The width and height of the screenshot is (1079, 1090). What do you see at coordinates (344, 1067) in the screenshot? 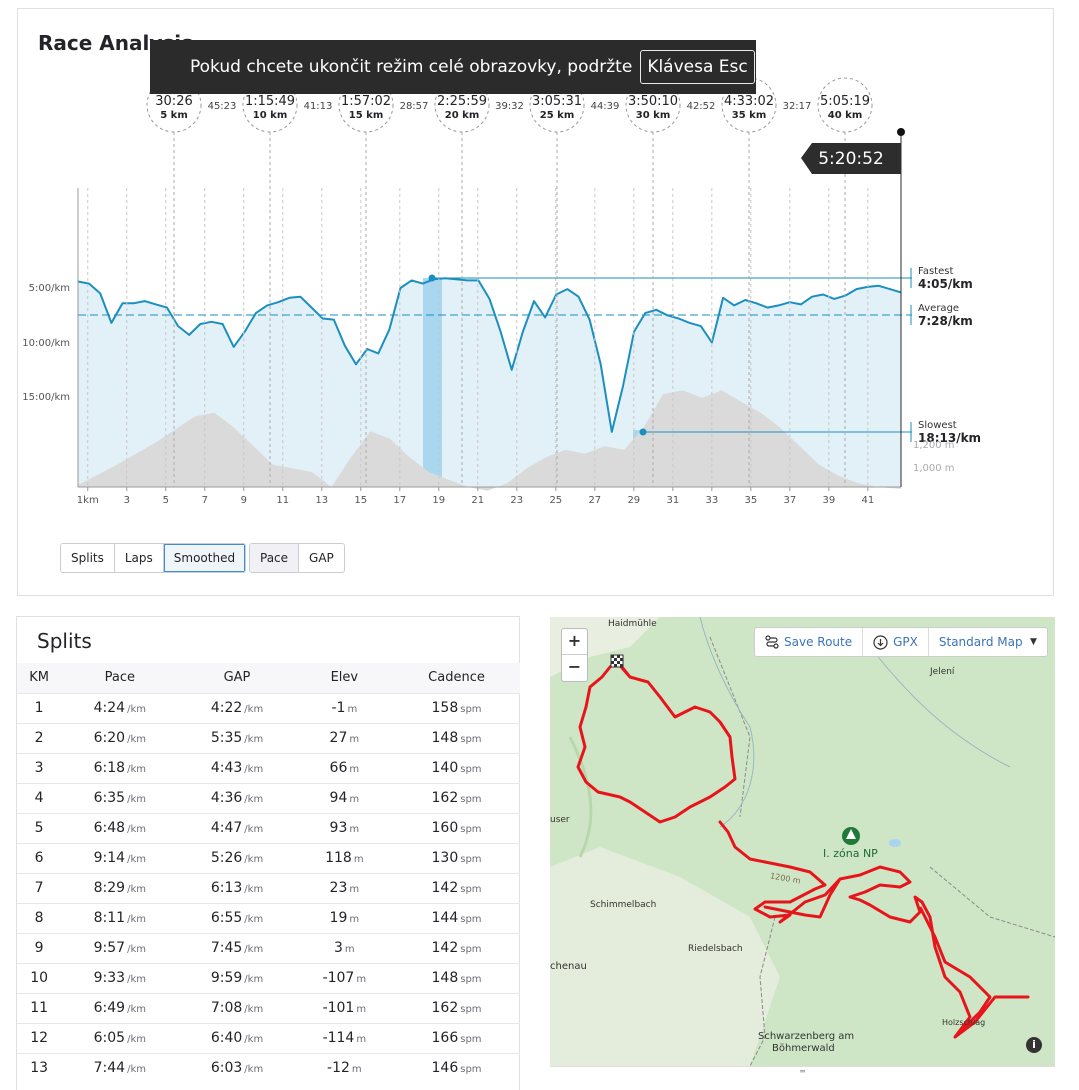
I see `elev-cell: -12 m` at bounding box center [344, 1067].